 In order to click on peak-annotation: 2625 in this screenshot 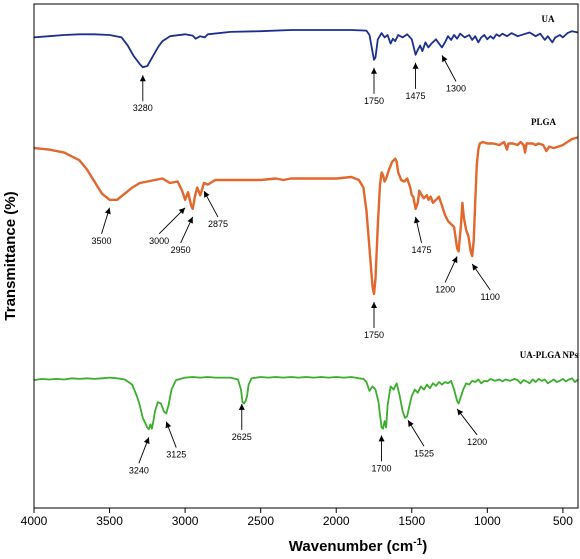, I will do `click(242, 422)`.